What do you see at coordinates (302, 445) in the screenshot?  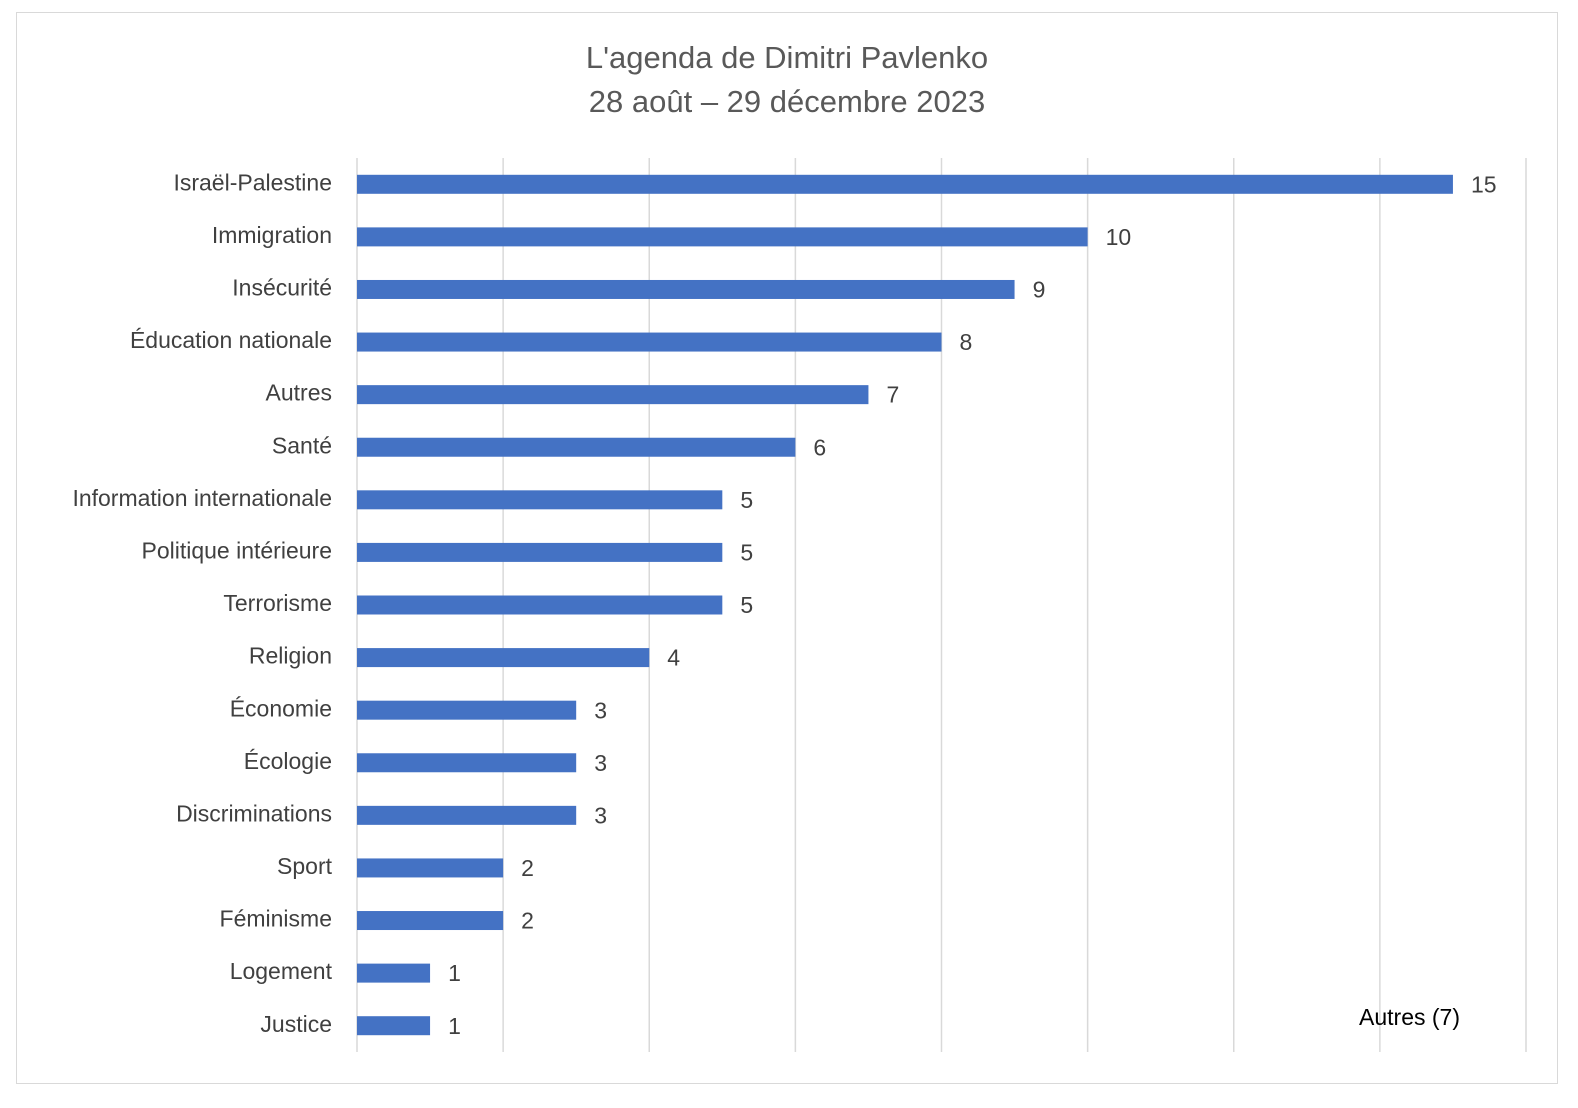 I see `category-label: Santé` at bounding box center [302, 445].